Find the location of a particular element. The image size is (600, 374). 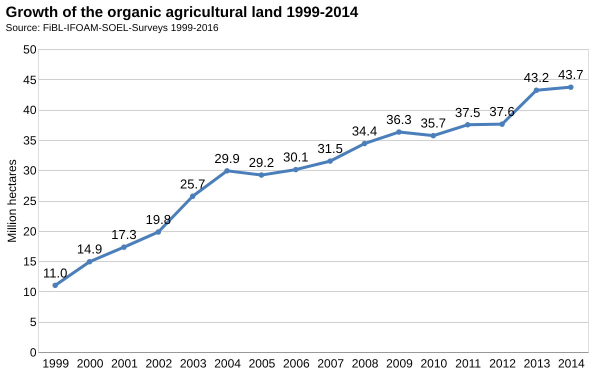

data-label: 29.2 is located at coordinates (261, 162).